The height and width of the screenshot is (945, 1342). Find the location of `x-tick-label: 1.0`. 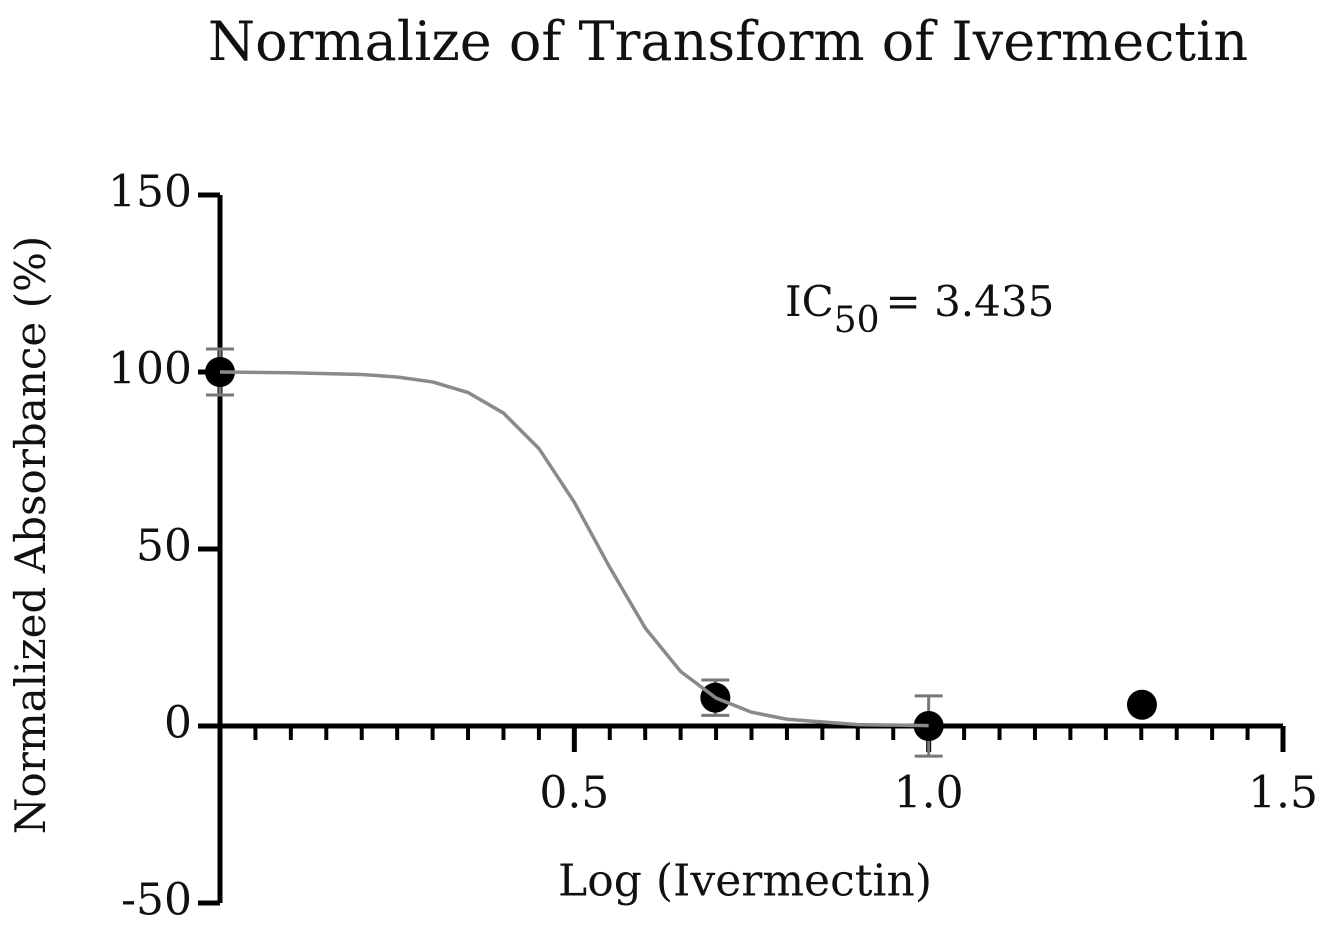

x-tick-label: 1.0 is located at coordinates (929, 793).